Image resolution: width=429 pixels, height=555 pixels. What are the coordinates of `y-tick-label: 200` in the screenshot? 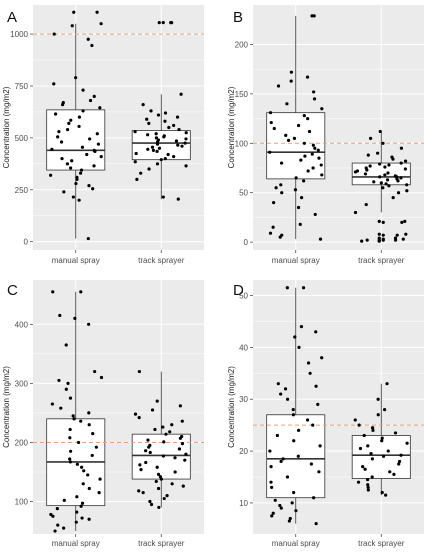 It's located at (242, 45).